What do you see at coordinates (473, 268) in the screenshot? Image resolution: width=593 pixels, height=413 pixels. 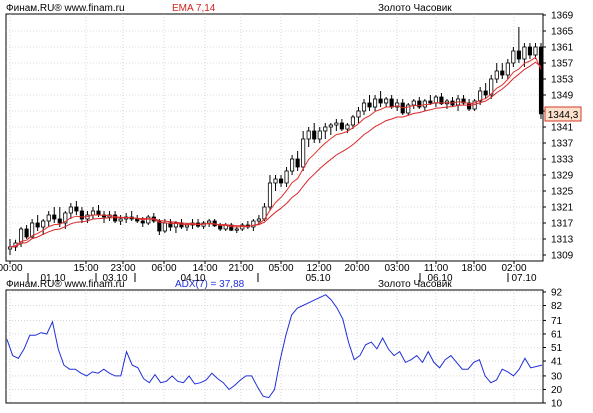 I see `time-tick-label: 18:00` at bounding box center [473, 268].